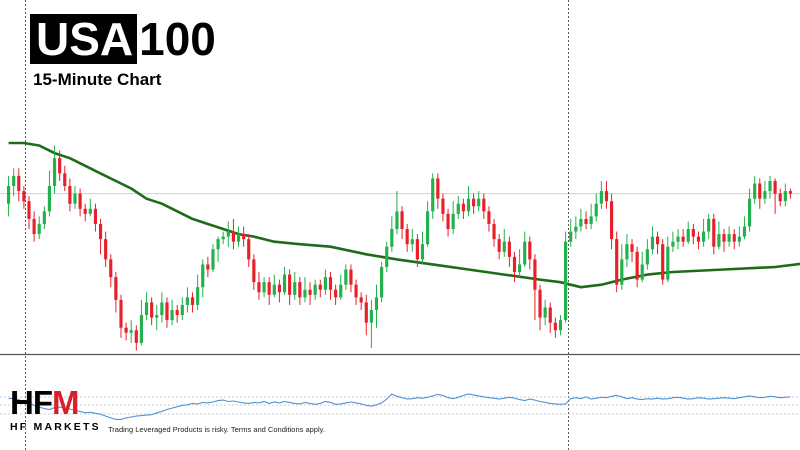  I want to click on chart-title: USA 100, so click(123, 39).